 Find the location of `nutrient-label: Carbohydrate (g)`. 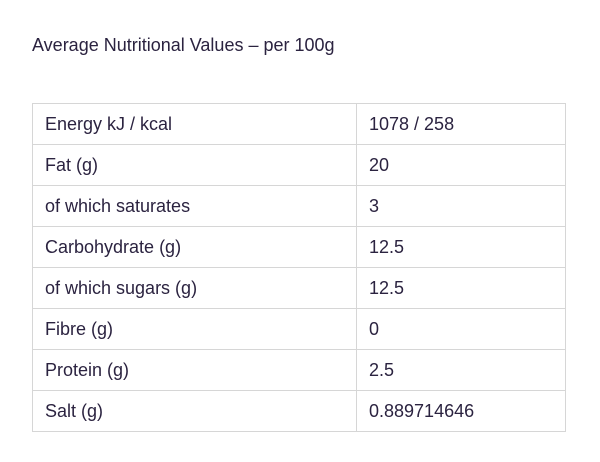

nutrient-label: Carbohydrate (g) is located at coordinates (194, 247).